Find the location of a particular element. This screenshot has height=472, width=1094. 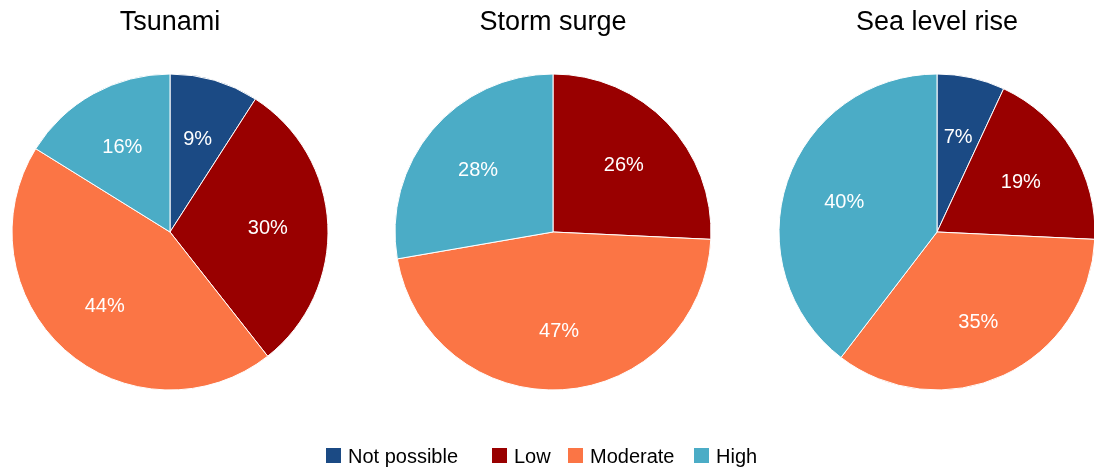

legend-label: High is located at coordinates (737, 456).